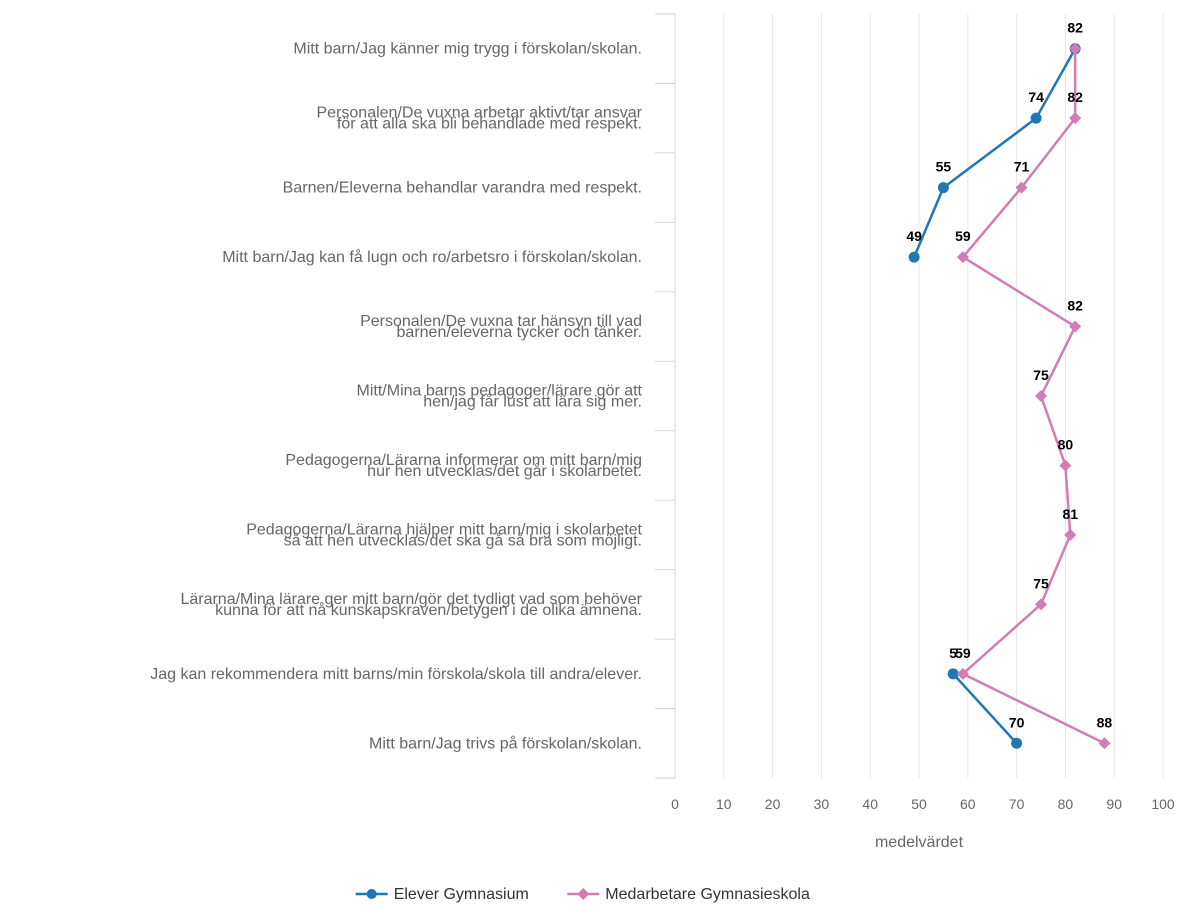  I want to click on data-label: 70, so click(1017, 722).